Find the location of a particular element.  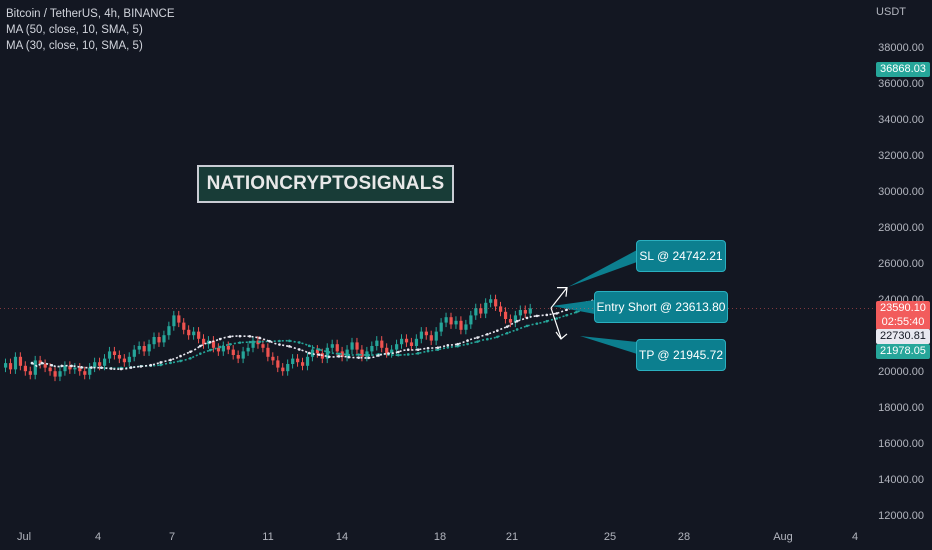

callout-sl-pointer is located at coordinates (602, 268).